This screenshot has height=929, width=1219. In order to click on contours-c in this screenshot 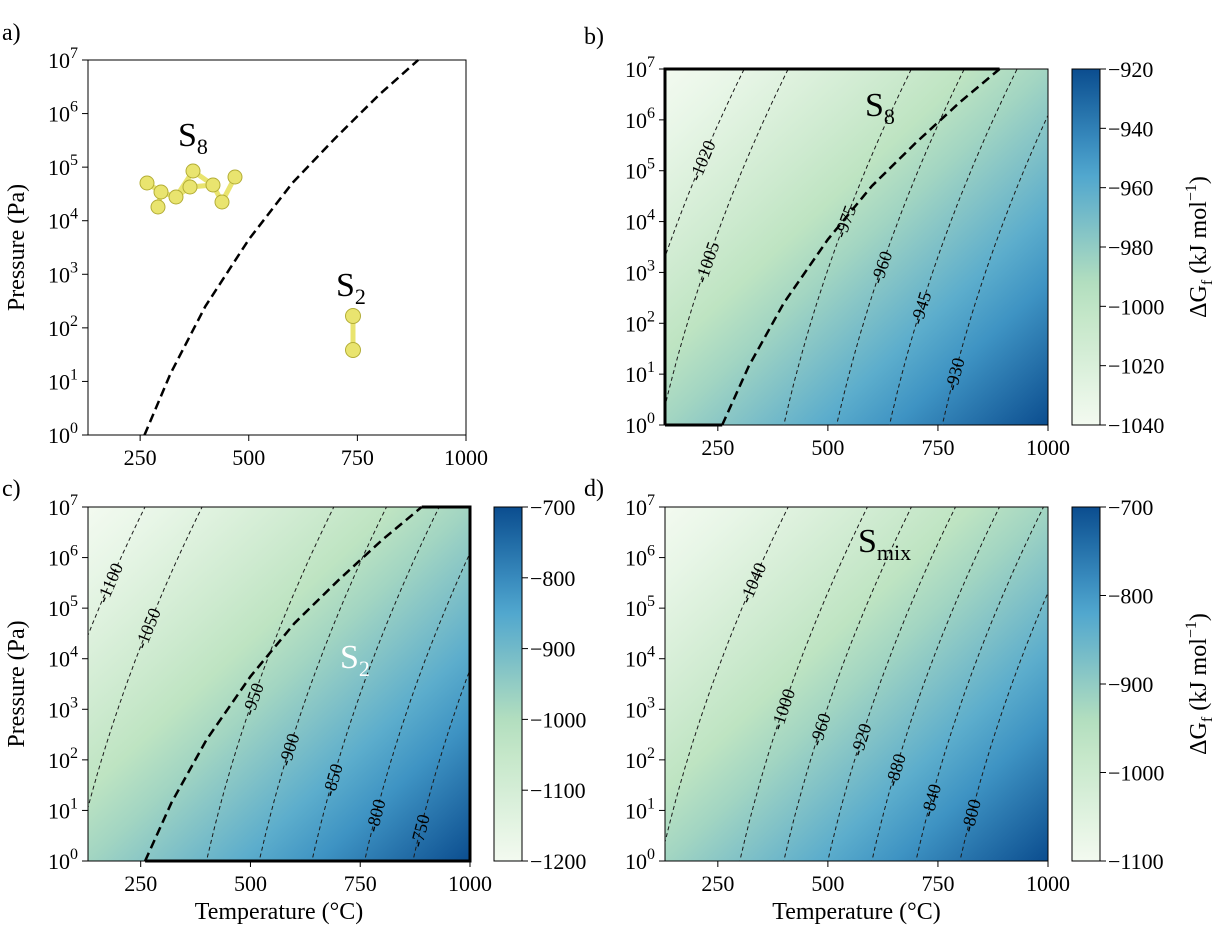, I will do `click(279, 684)`.